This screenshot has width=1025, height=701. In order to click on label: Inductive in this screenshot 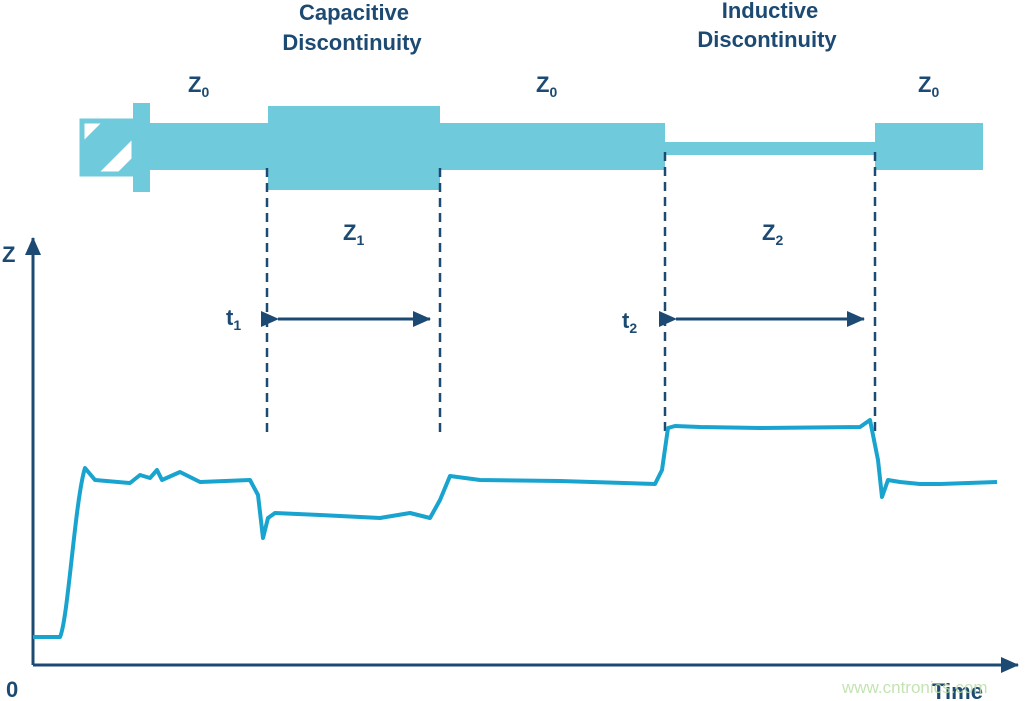, I will do `click(770, 11)`.